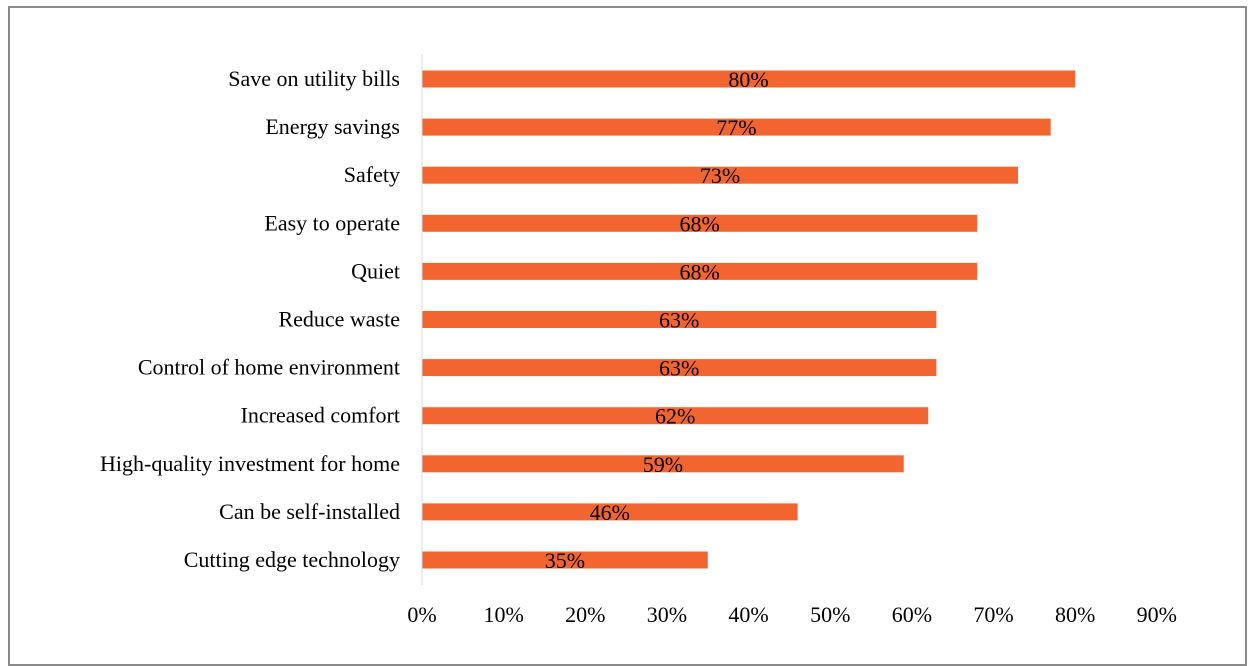 The width and height of the screenshot is (1249, 666). I want to click on category-label: Easy to operate, so click(332, 222).